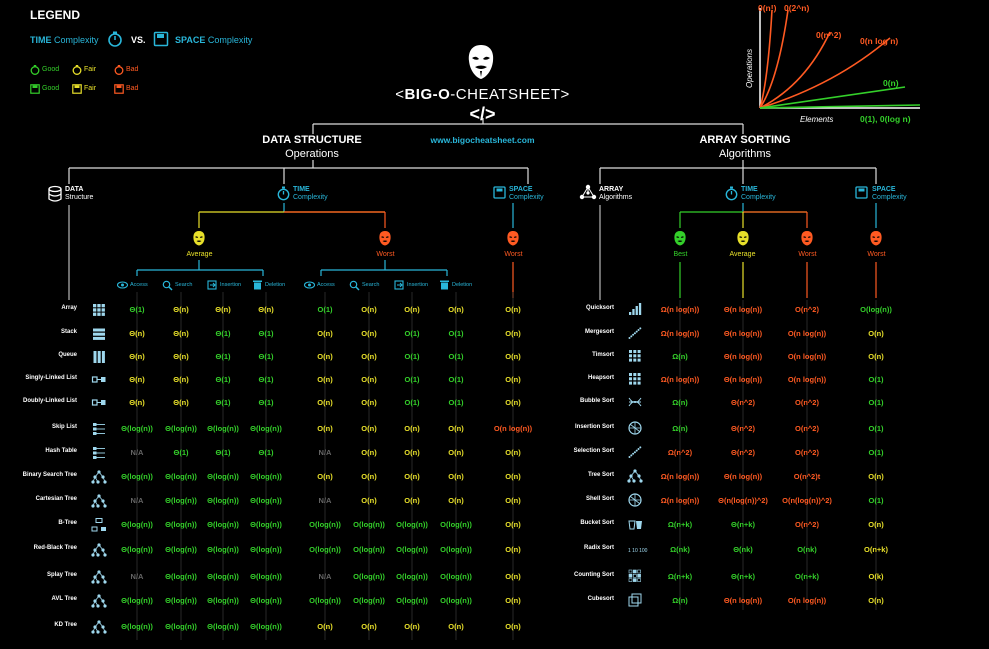 This screenshot has height=649, width=989. What do you see at coordinates (399, 285) in the screenshot?
I see `insertion-icon` at bounding box center [399, 285].